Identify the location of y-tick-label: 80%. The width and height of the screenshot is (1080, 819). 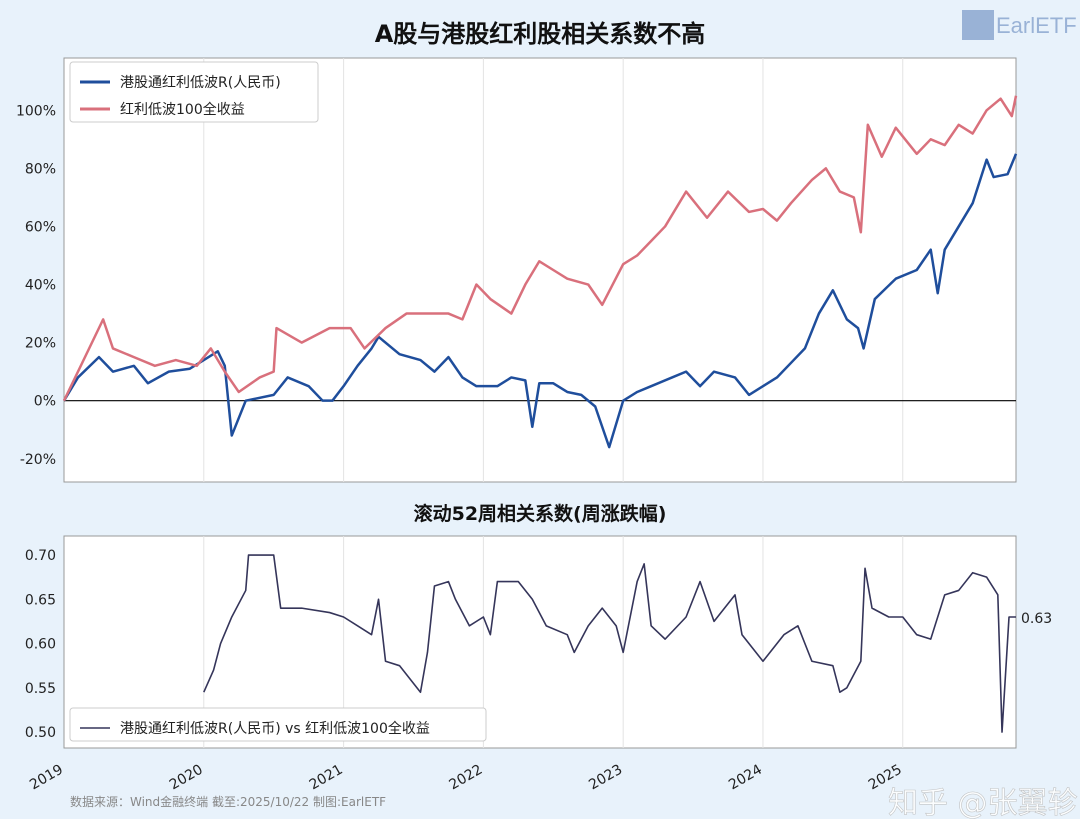
(40, 169).